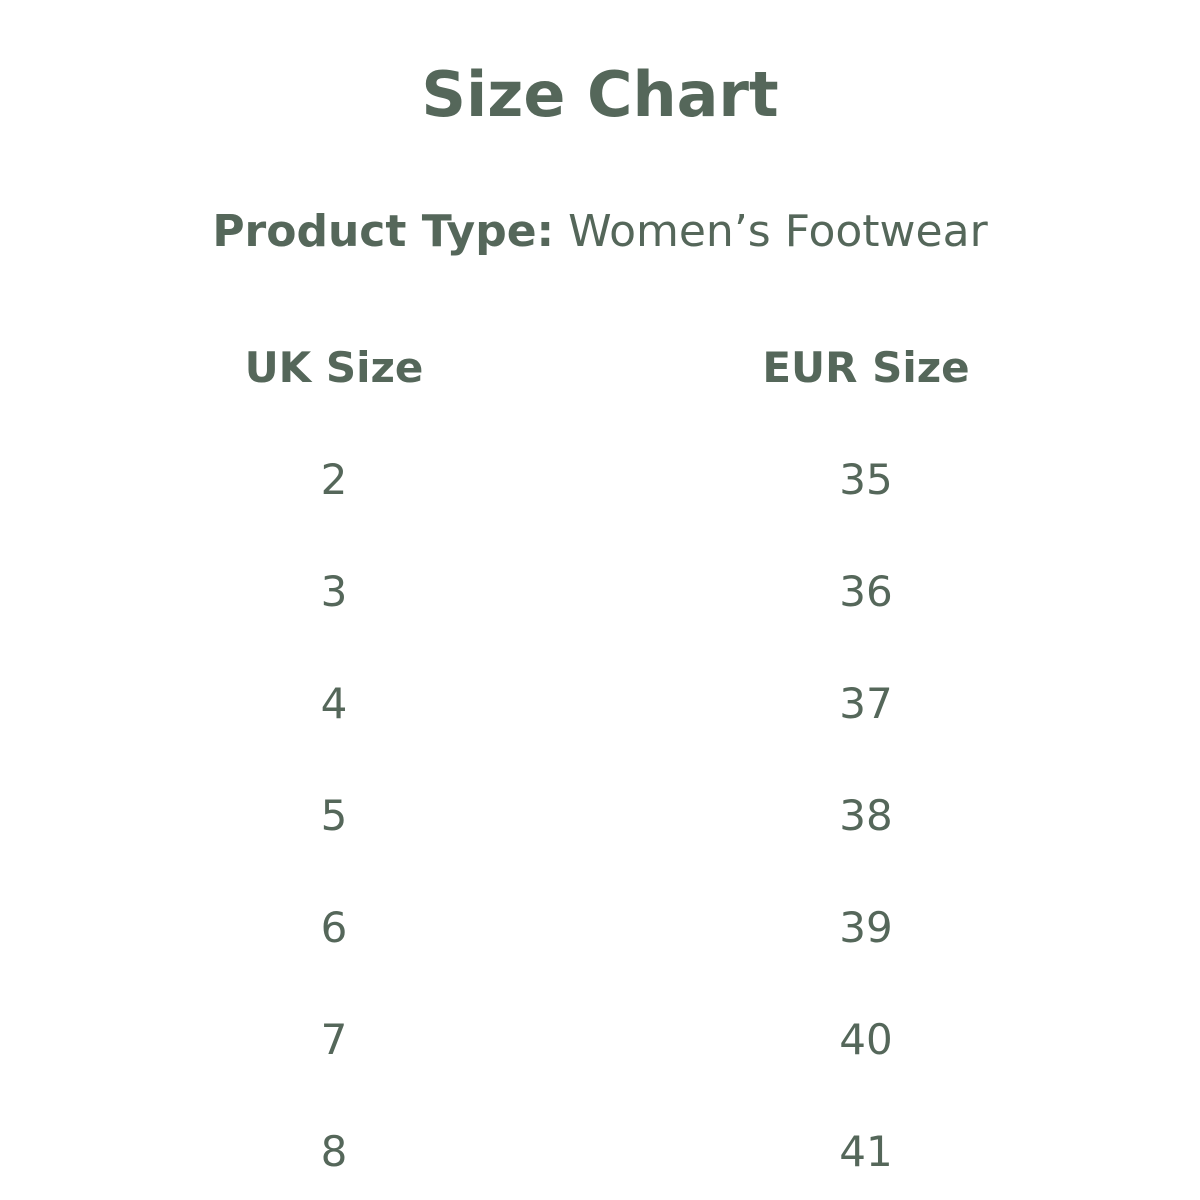 The width and height of the screenshot is (1200, 1200). Describe the element at coordinates (866, 703) in the screenshot. I see `eur-size-cell: 37` at that location.